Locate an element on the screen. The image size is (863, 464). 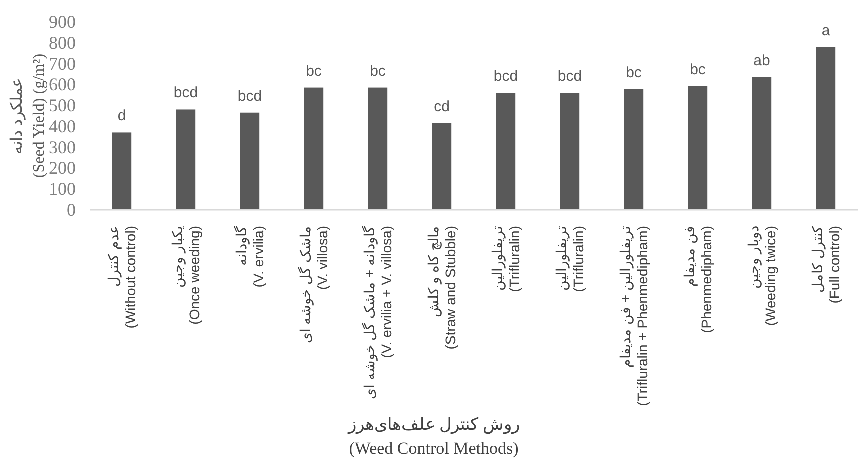
data-label: a is located at coordinates (826, 31).